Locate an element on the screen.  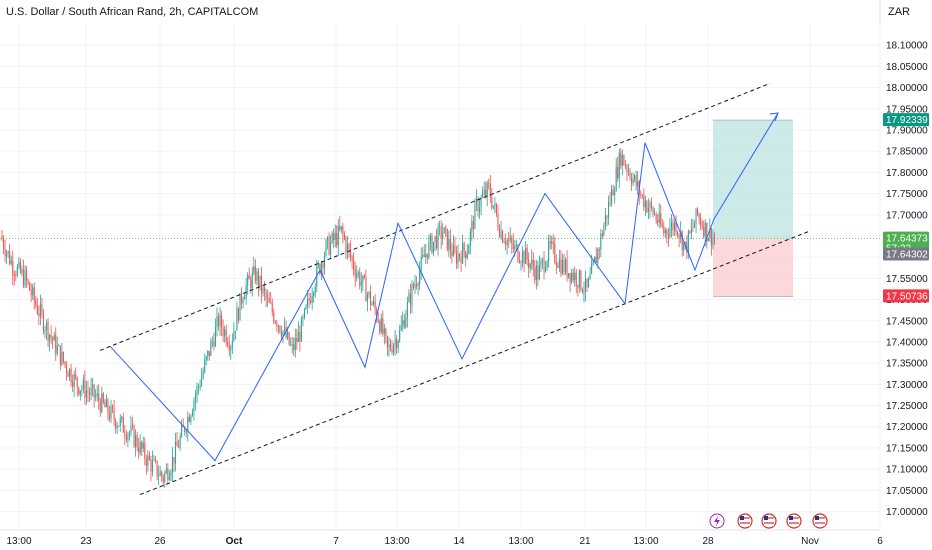
y-tick-label: 17.95000 is located at coordinates (907, 109).